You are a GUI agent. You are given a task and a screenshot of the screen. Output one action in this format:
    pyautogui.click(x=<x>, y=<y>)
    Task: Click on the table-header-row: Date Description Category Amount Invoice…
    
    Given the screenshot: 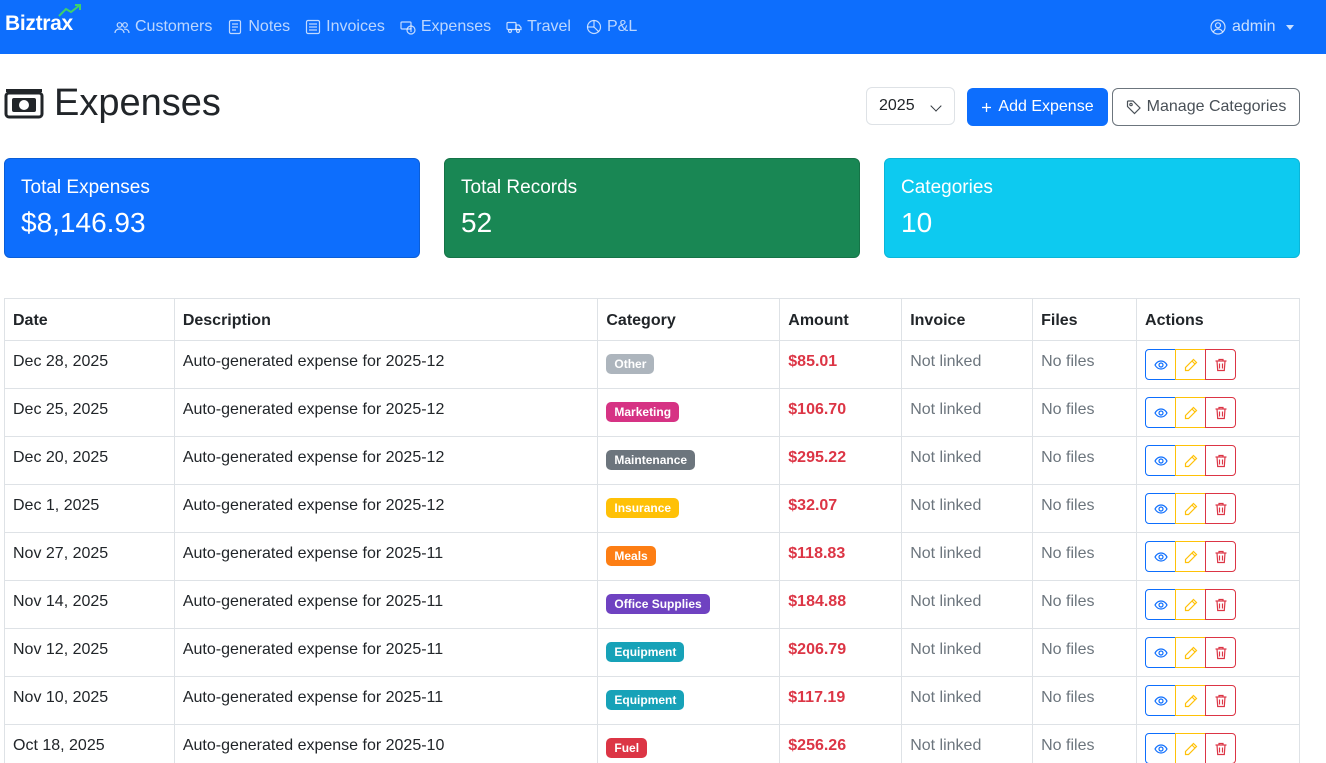 What is the action you would take?
    pyautogui.click(x=652, y=319)
    